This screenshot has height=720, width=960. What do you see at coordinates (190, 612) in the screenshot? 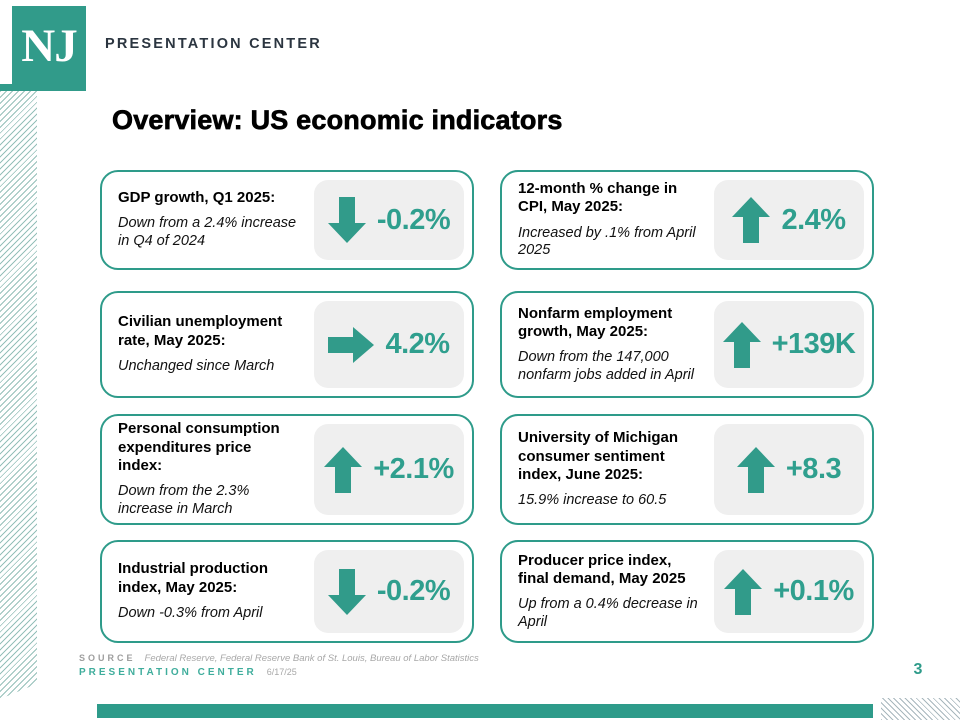
I see `indicator-description: Down -0.3% from April` at bounding box center [190, 612].